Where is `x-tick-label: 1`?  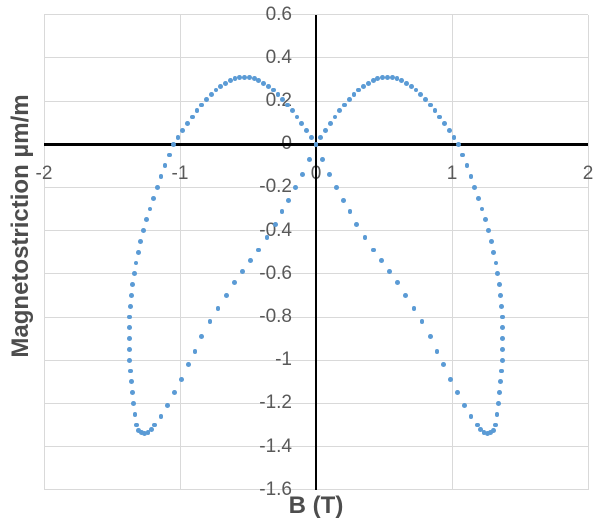 x-tick-label: 1 is located at coordinates (452, 173).